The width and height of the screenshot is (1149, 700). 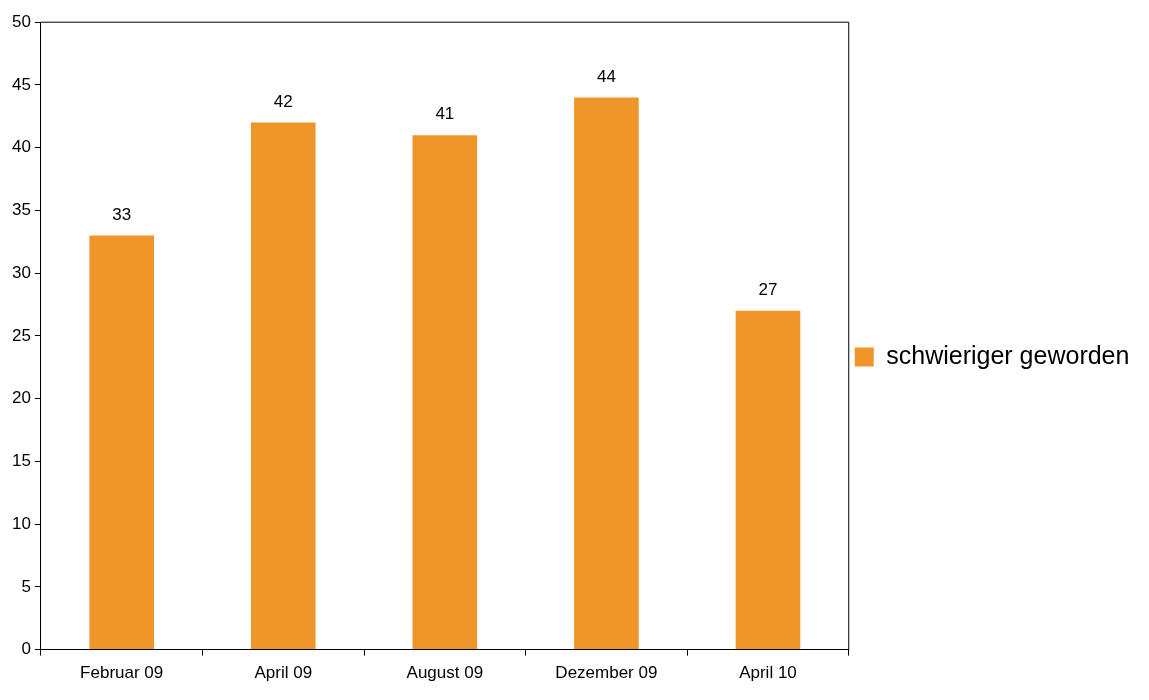 What do you see at coordinates (26, 649) in the screenshot?
I see `y-tick-label: 0` at bounding box center [26, 649].